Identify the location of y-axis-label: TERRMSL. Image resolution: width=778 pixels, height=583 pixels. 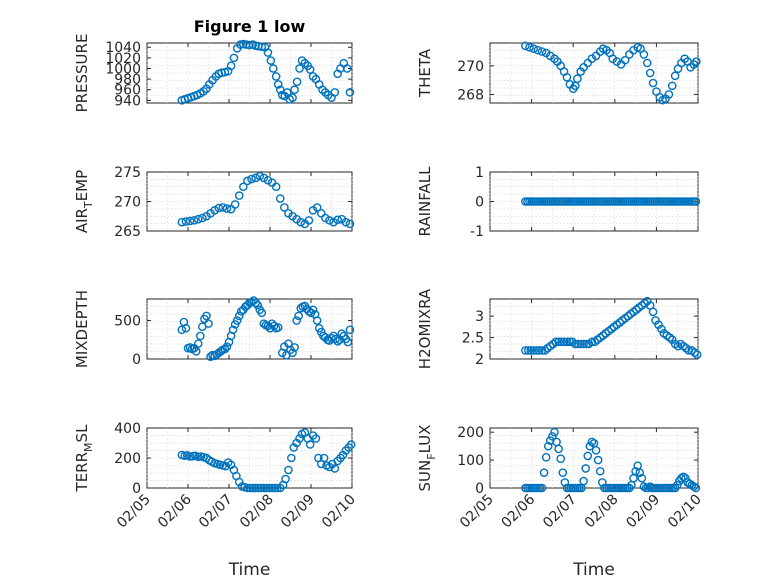
(84, 458).